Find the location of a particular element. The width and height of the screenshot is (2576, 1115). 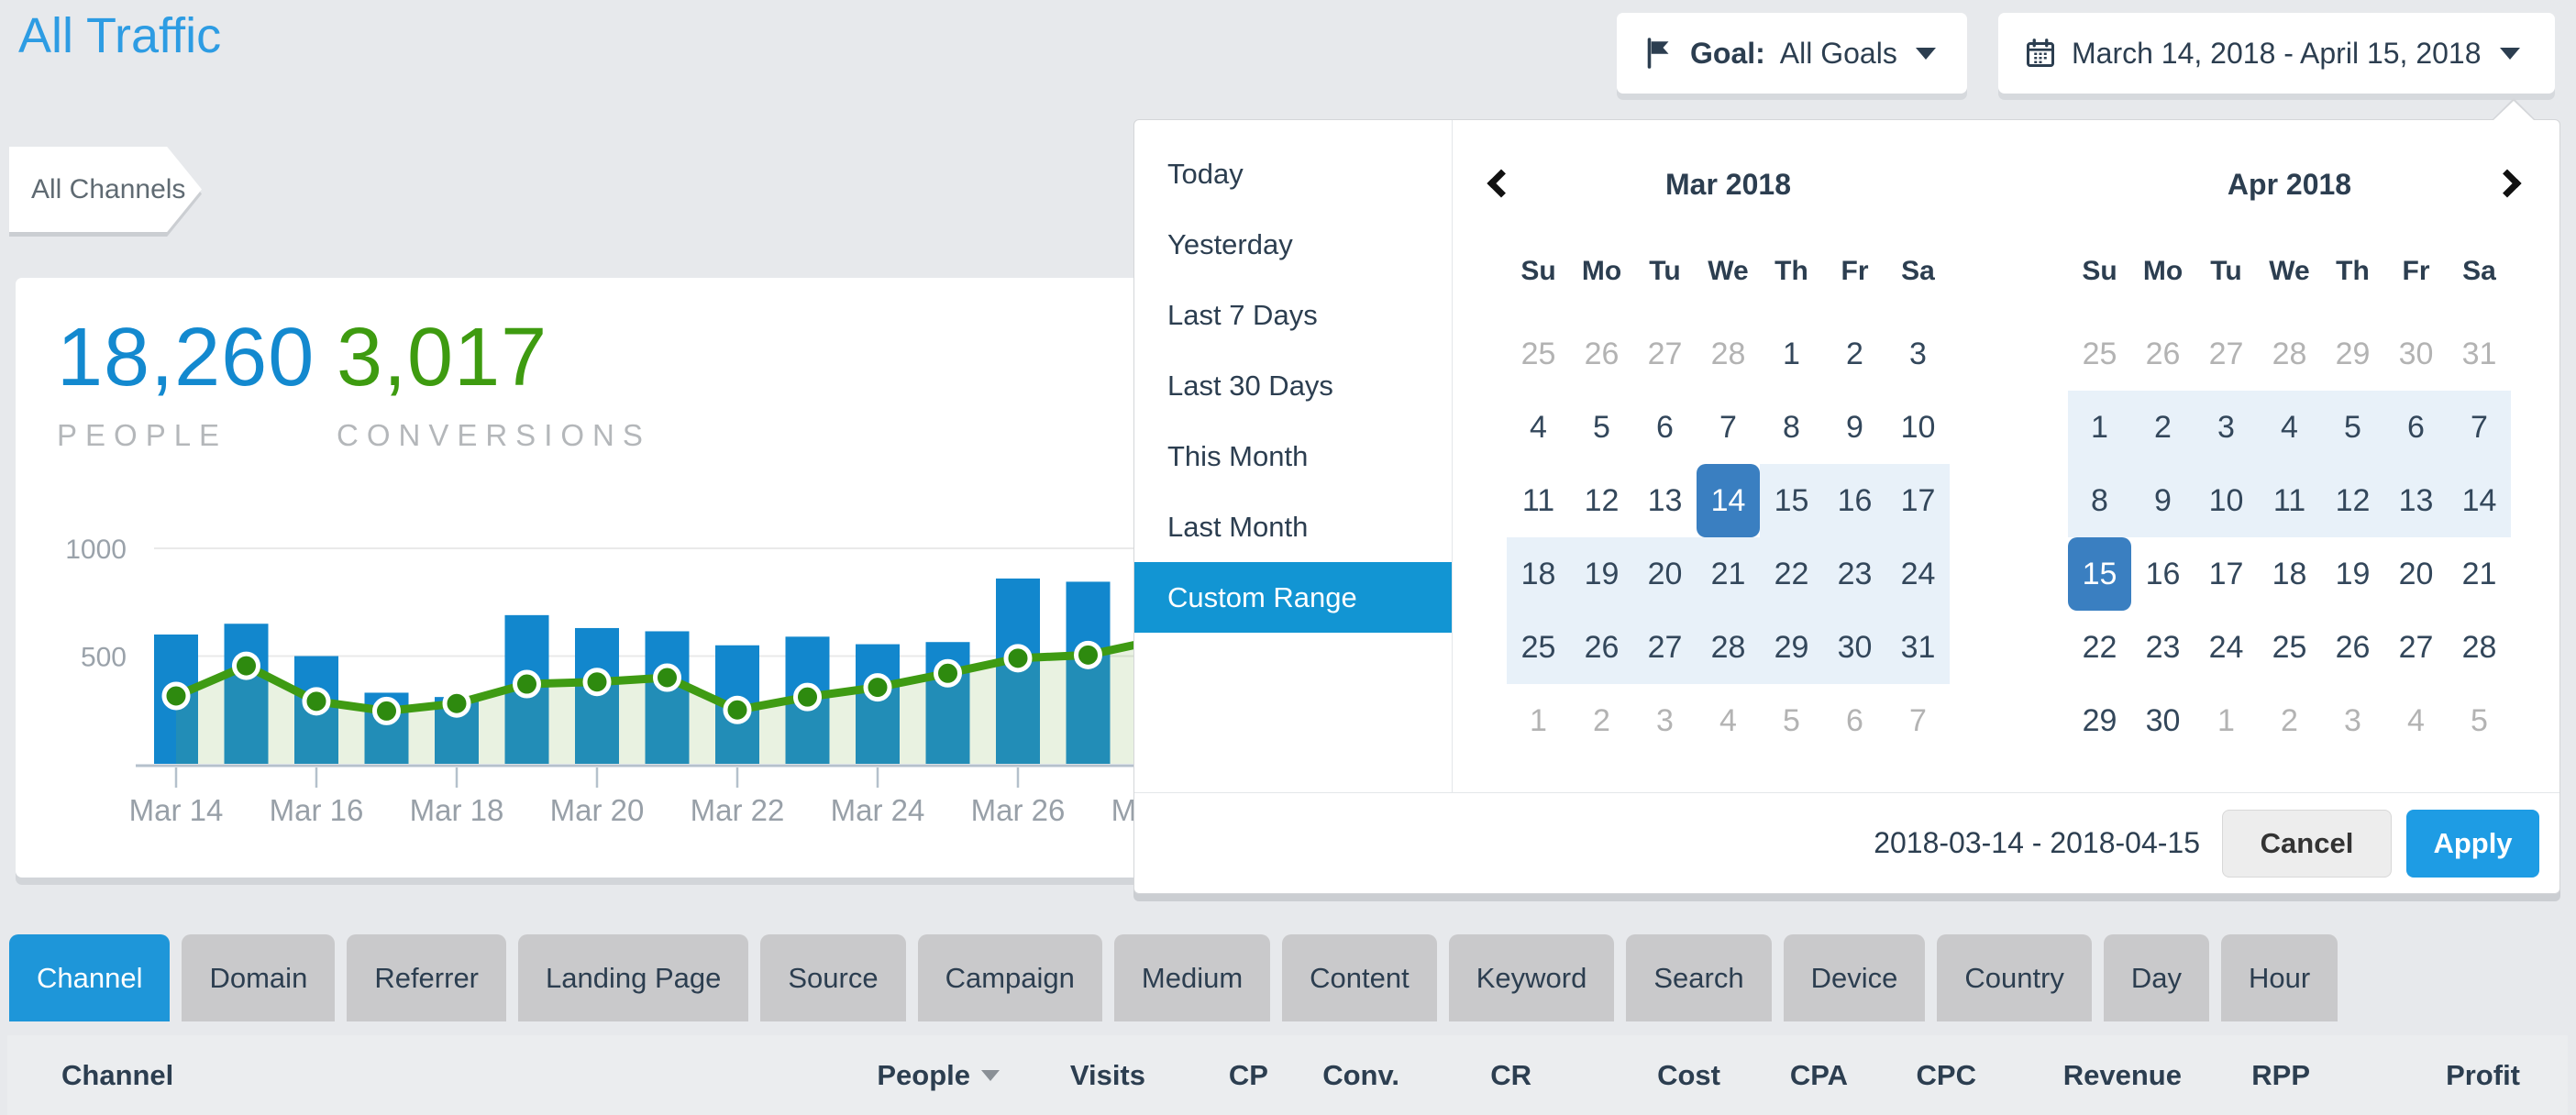

column-header-conv-: Conv. is located at coordinates (1360, 1075).